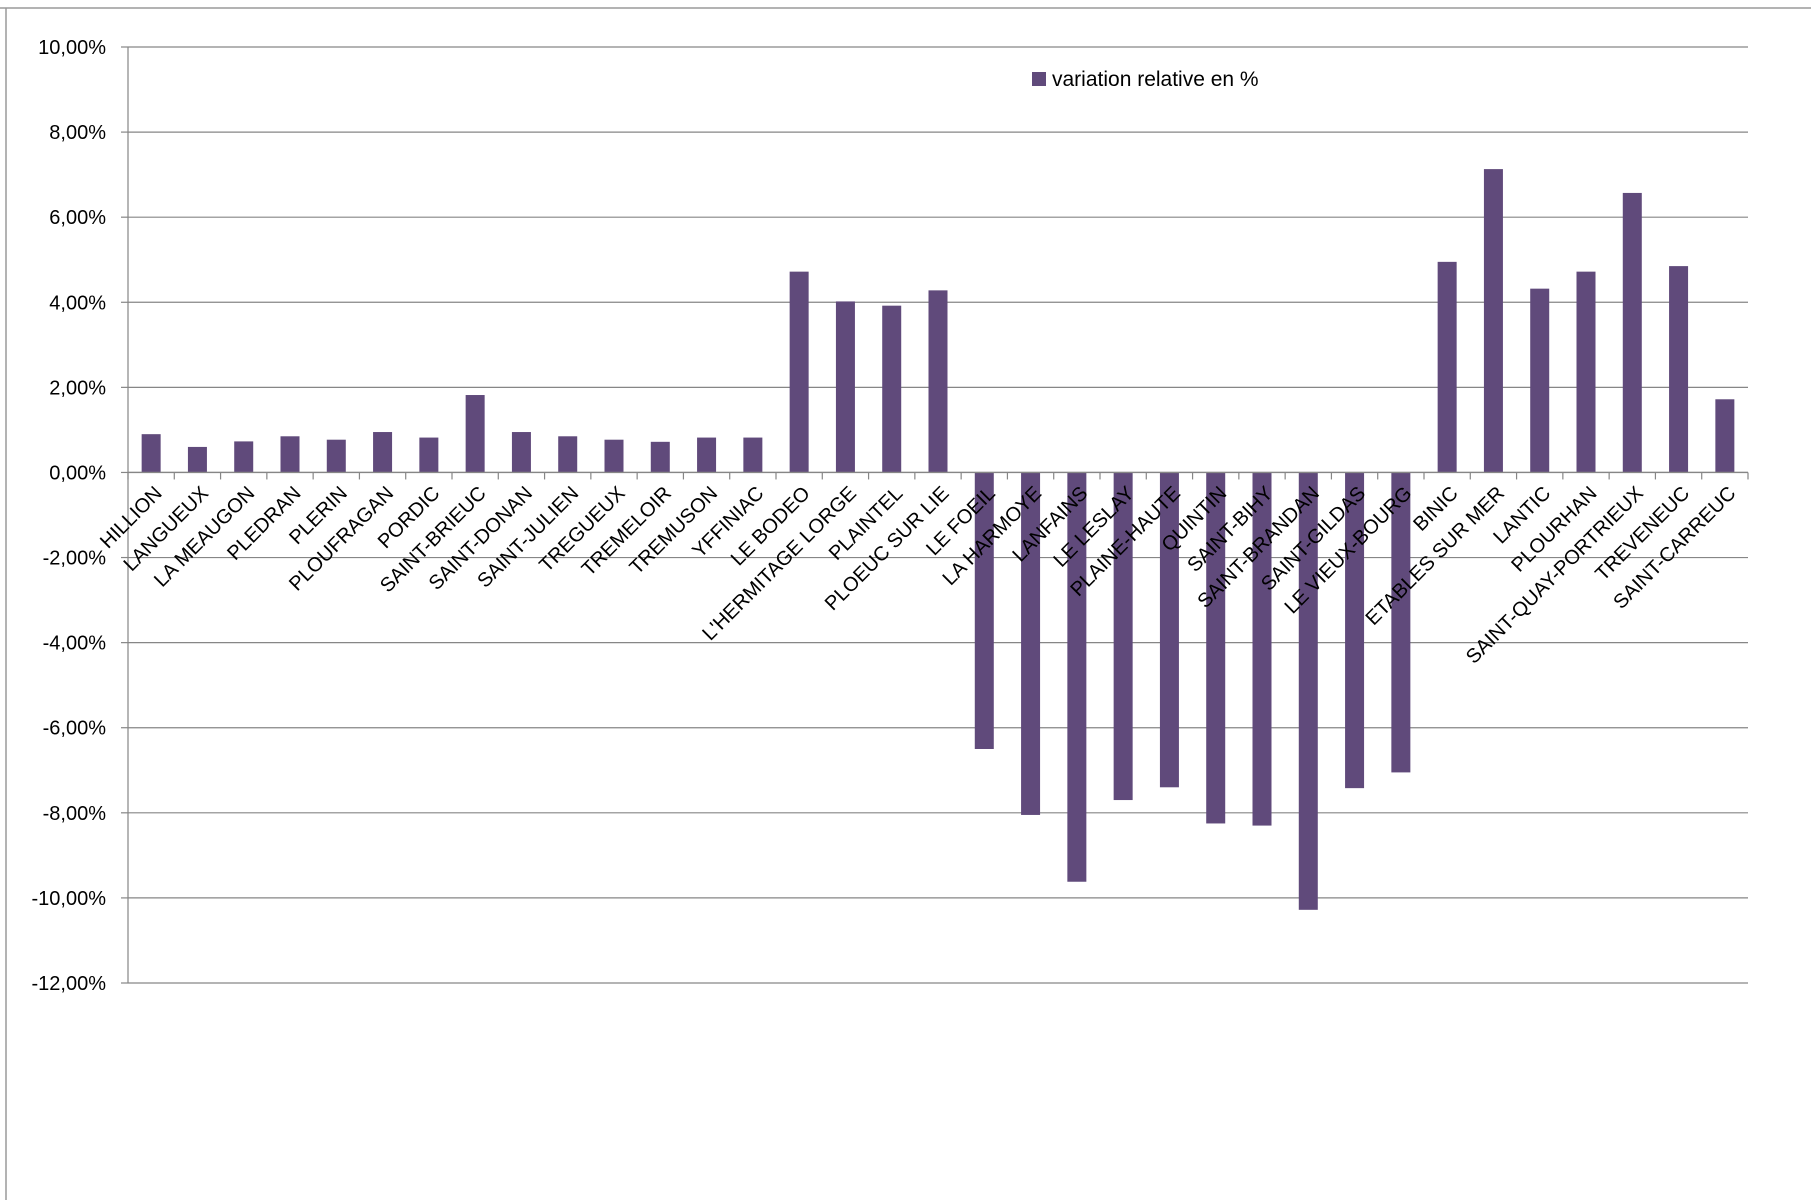 This screenshot has height=1200, width=1811. Describe the element at coordinates (69, 984) in the screenshot. I see `y-tick-label: -12,00%` at that location.